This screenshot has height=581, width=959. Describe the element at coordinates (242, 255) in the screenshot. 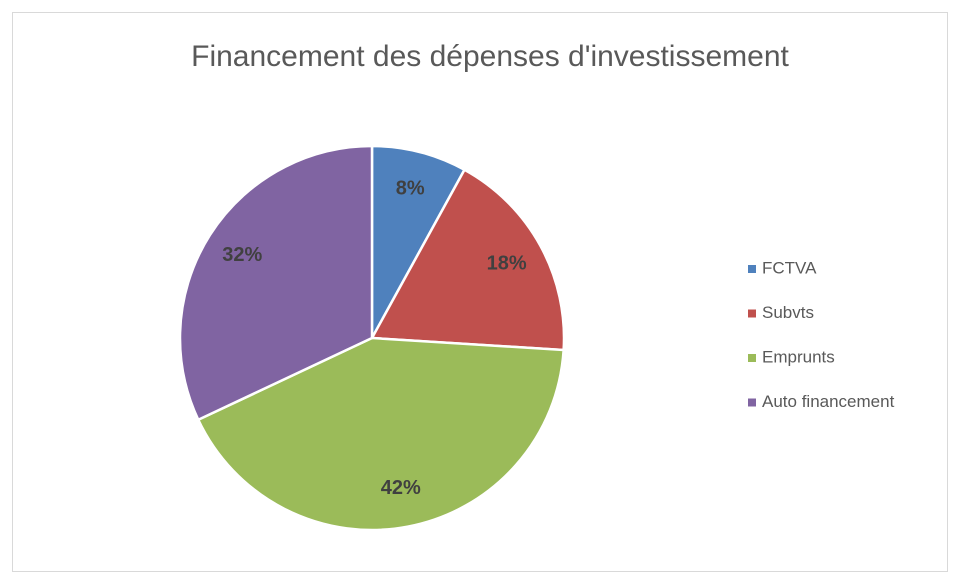

I see `data-label: 32%` at that location.